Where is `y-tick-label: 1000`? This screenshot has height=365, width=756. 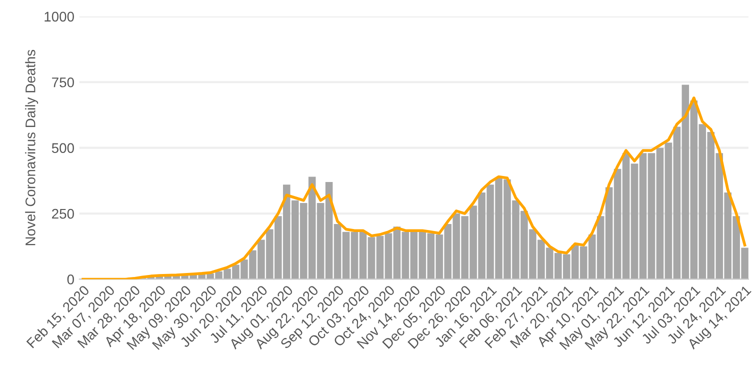
y-tick-label: 1000 is located at coordinates (59, 17).